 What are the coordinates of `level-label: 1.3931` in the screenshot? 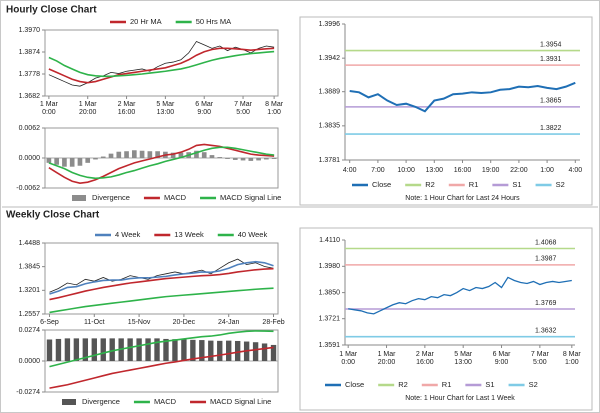 It's located at (551, 59).